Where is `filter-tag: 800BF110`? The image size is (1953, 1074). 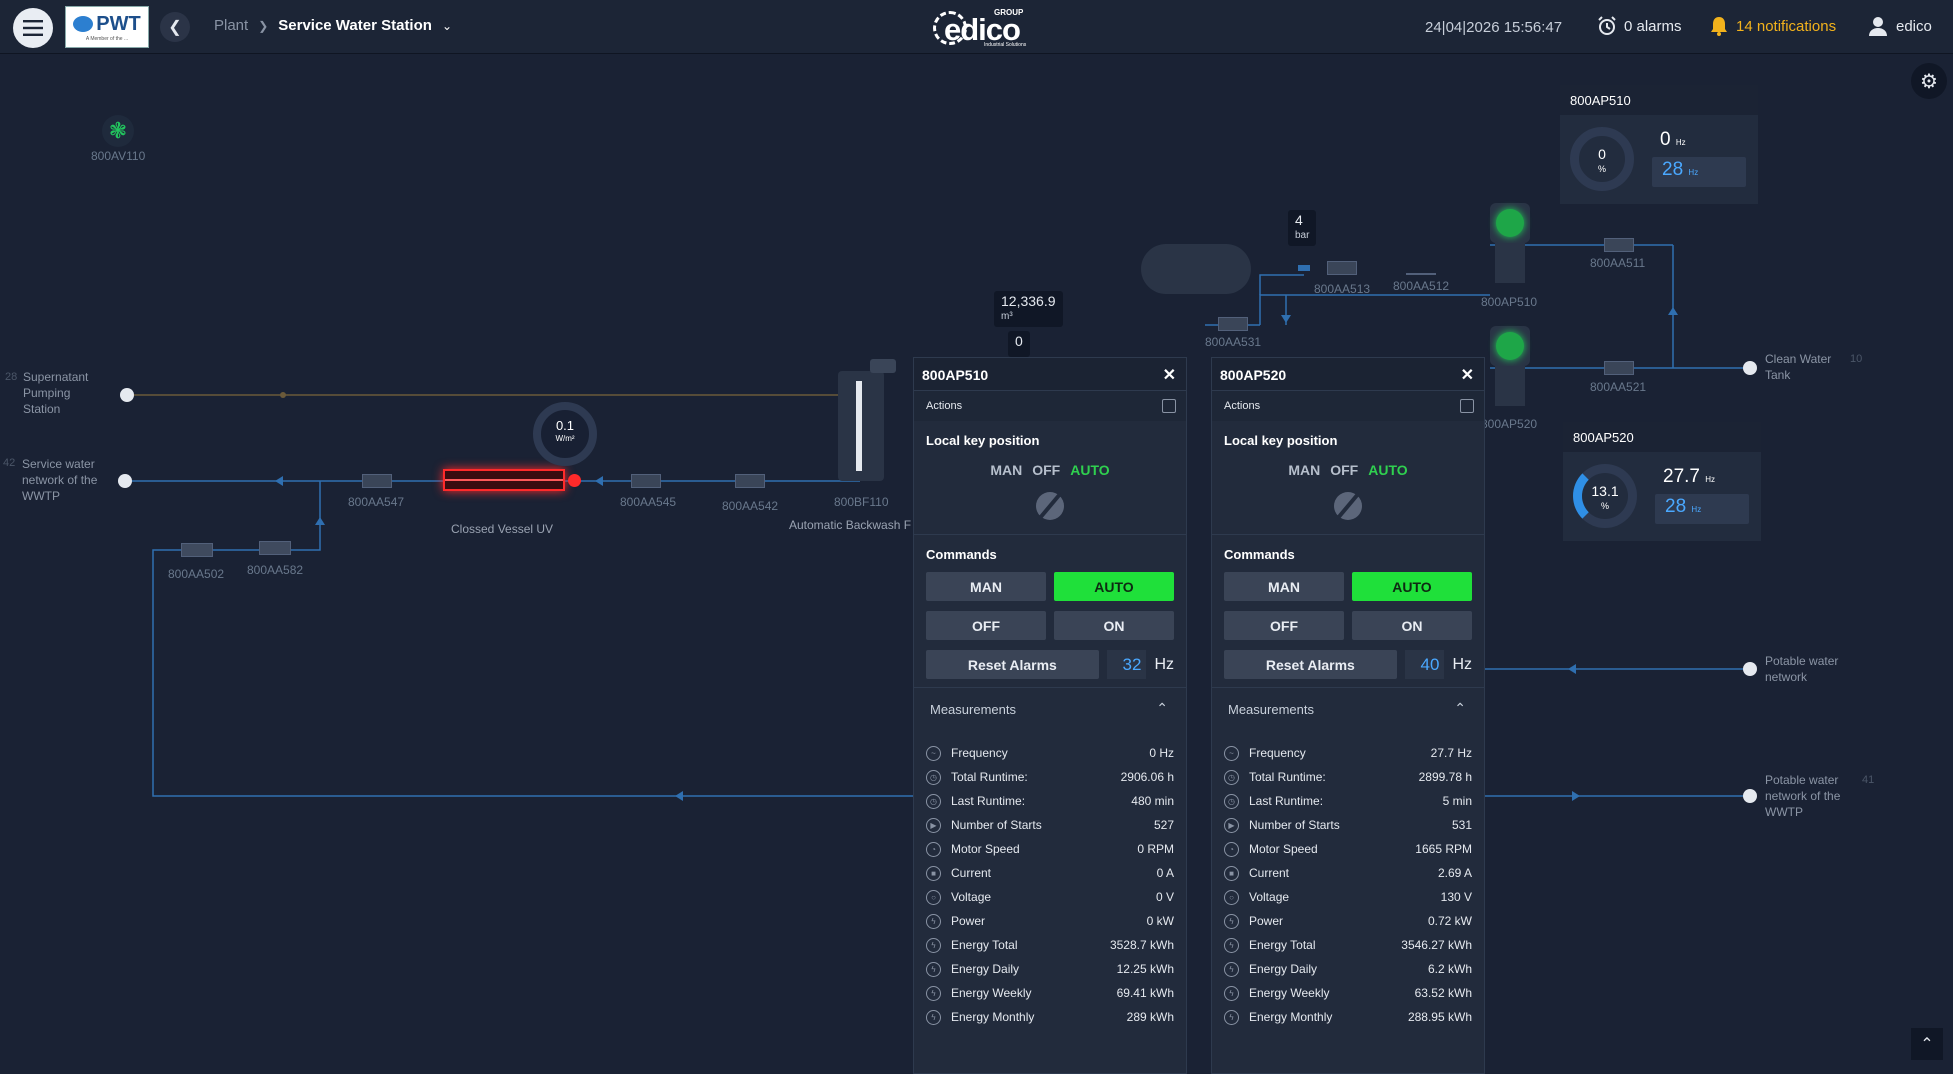
filter-tag: 800BF110 is located at coordinates (861, 502).